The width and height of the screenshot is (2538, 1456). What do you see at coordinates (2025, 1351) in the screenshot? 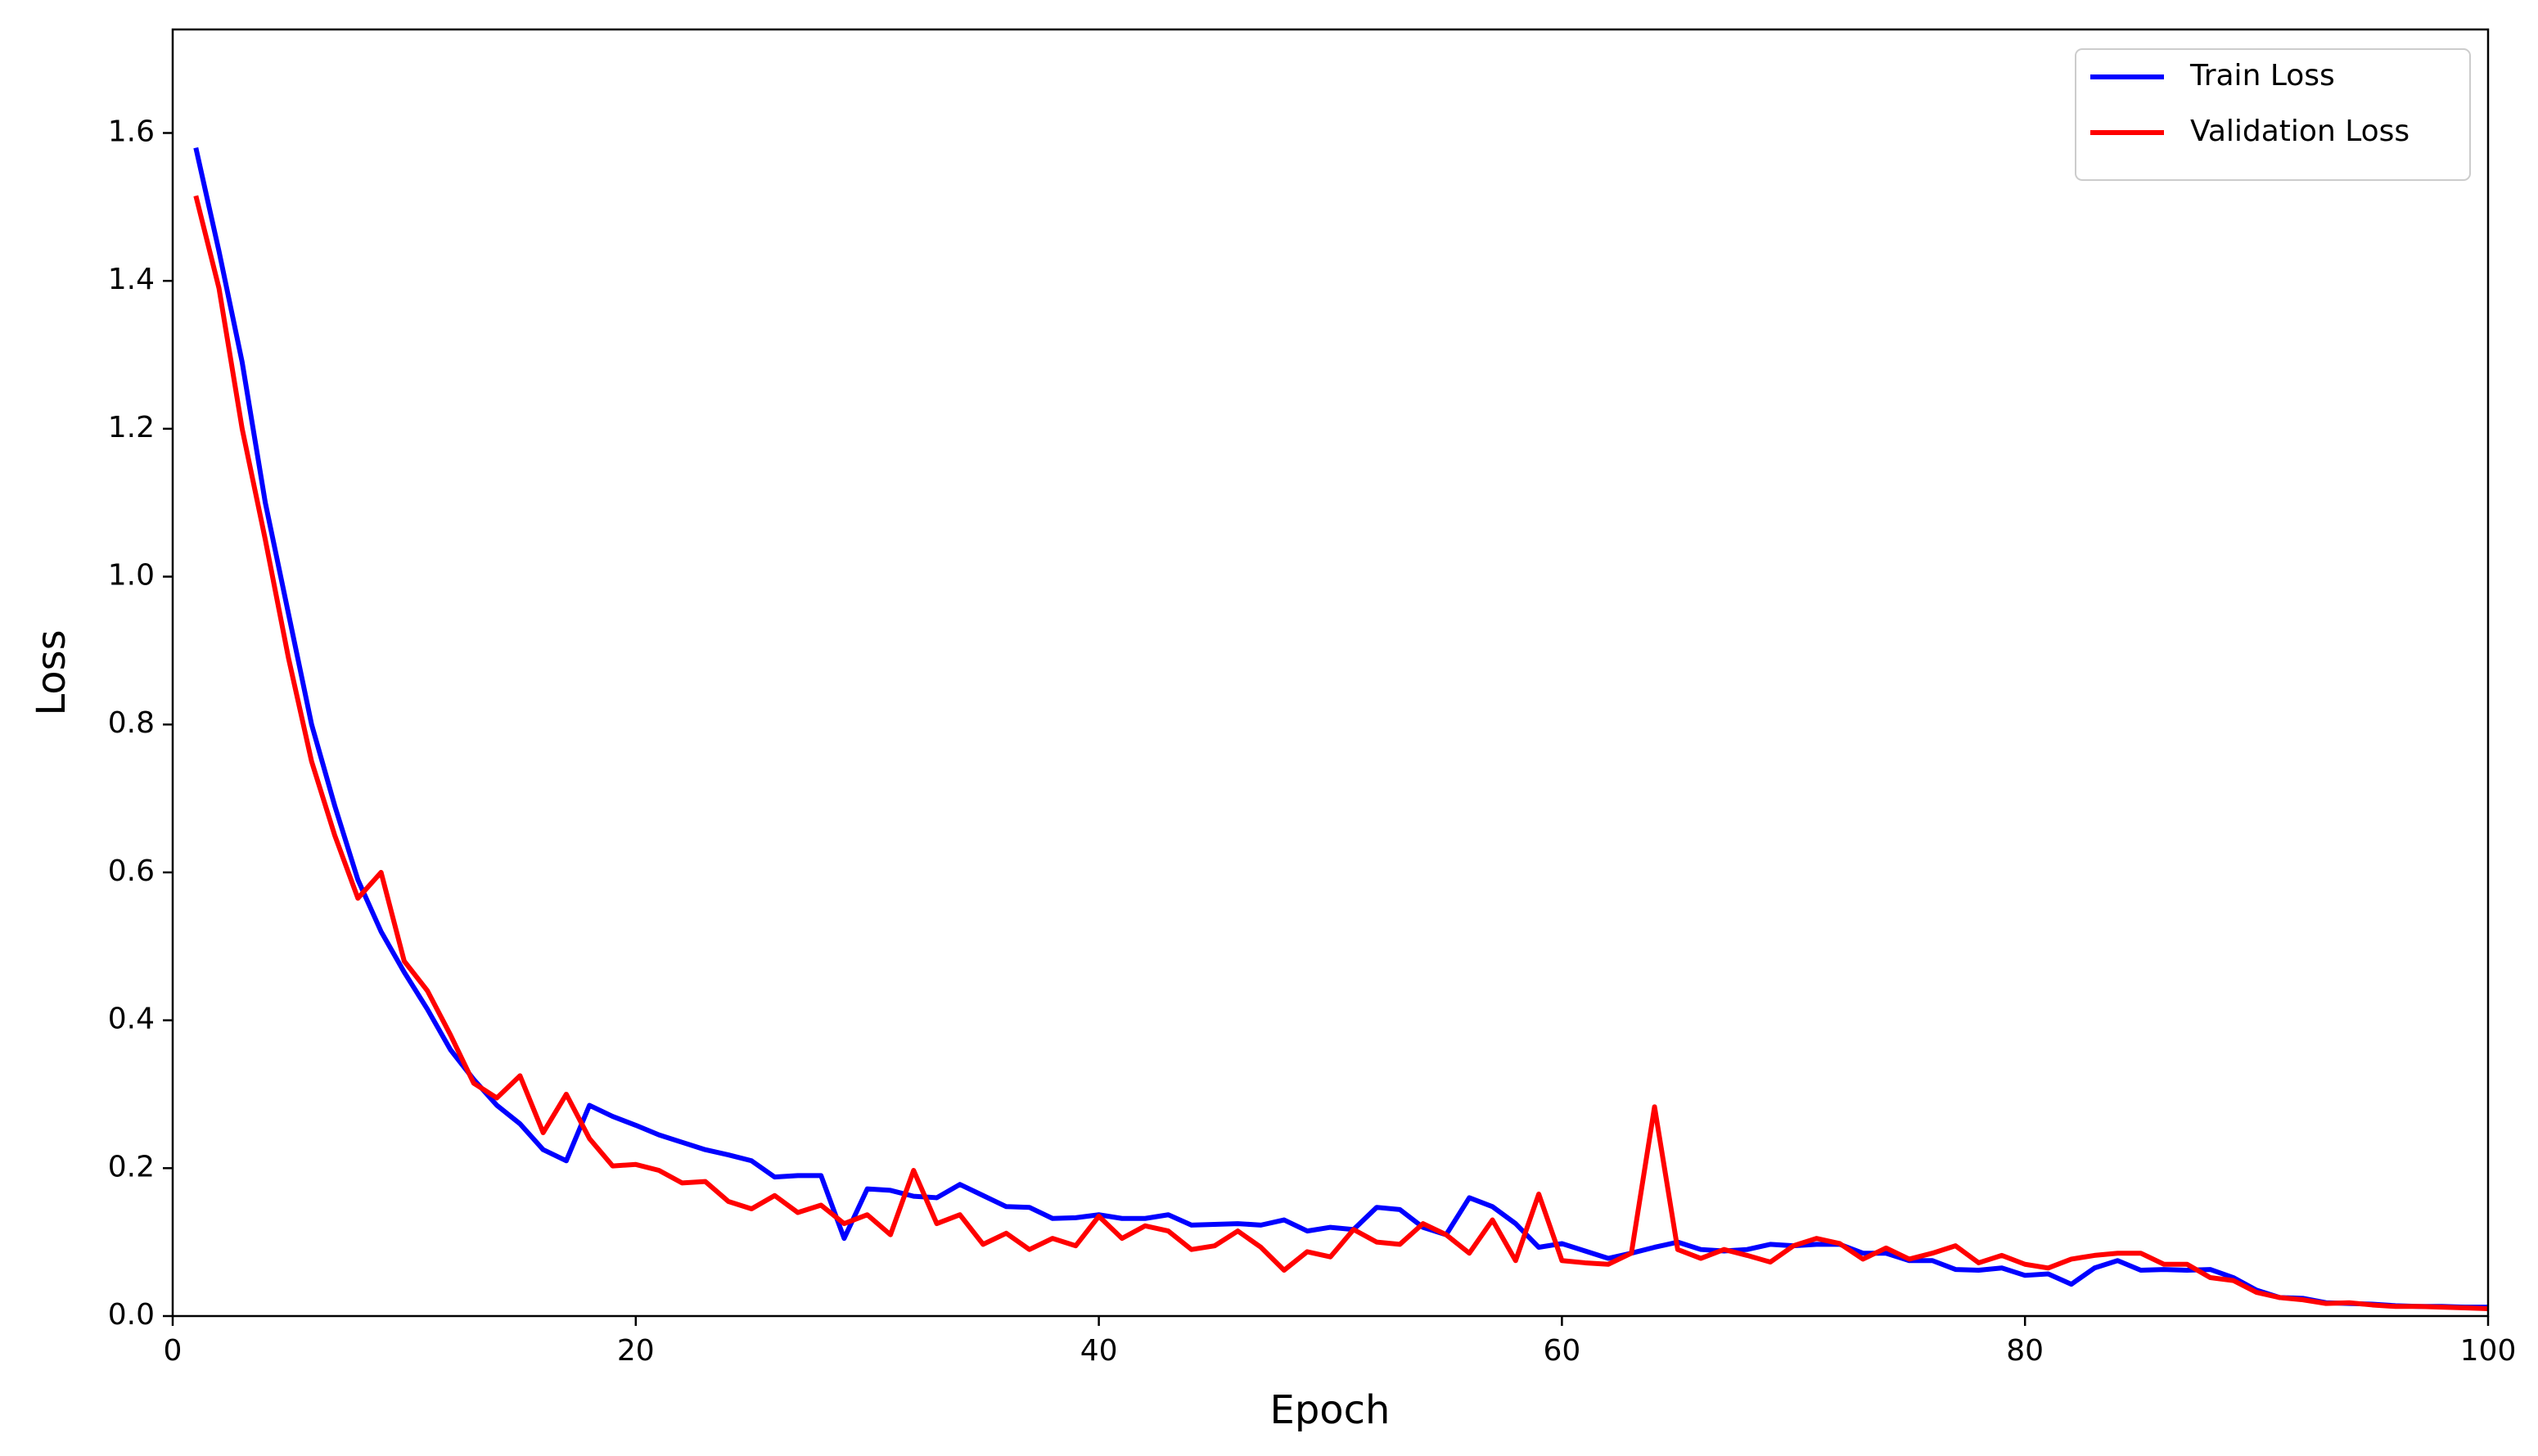
I see `x-tick-label: 80` at bounding box center [2025, 1351].